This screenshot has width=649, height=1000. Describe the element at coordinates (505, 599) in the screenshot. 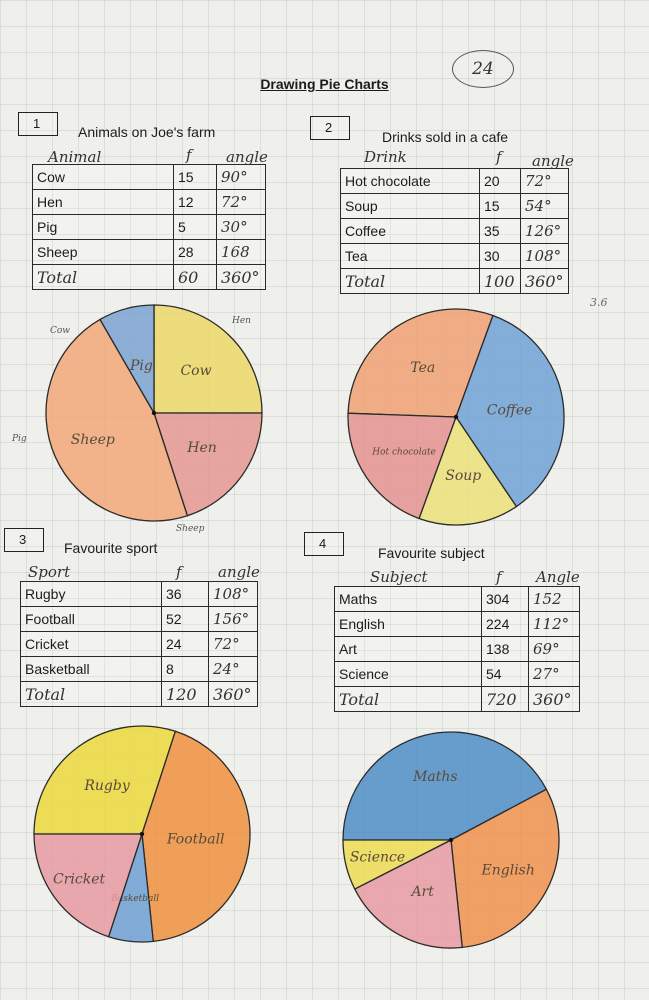

I see `table-cell: 304` at that location.